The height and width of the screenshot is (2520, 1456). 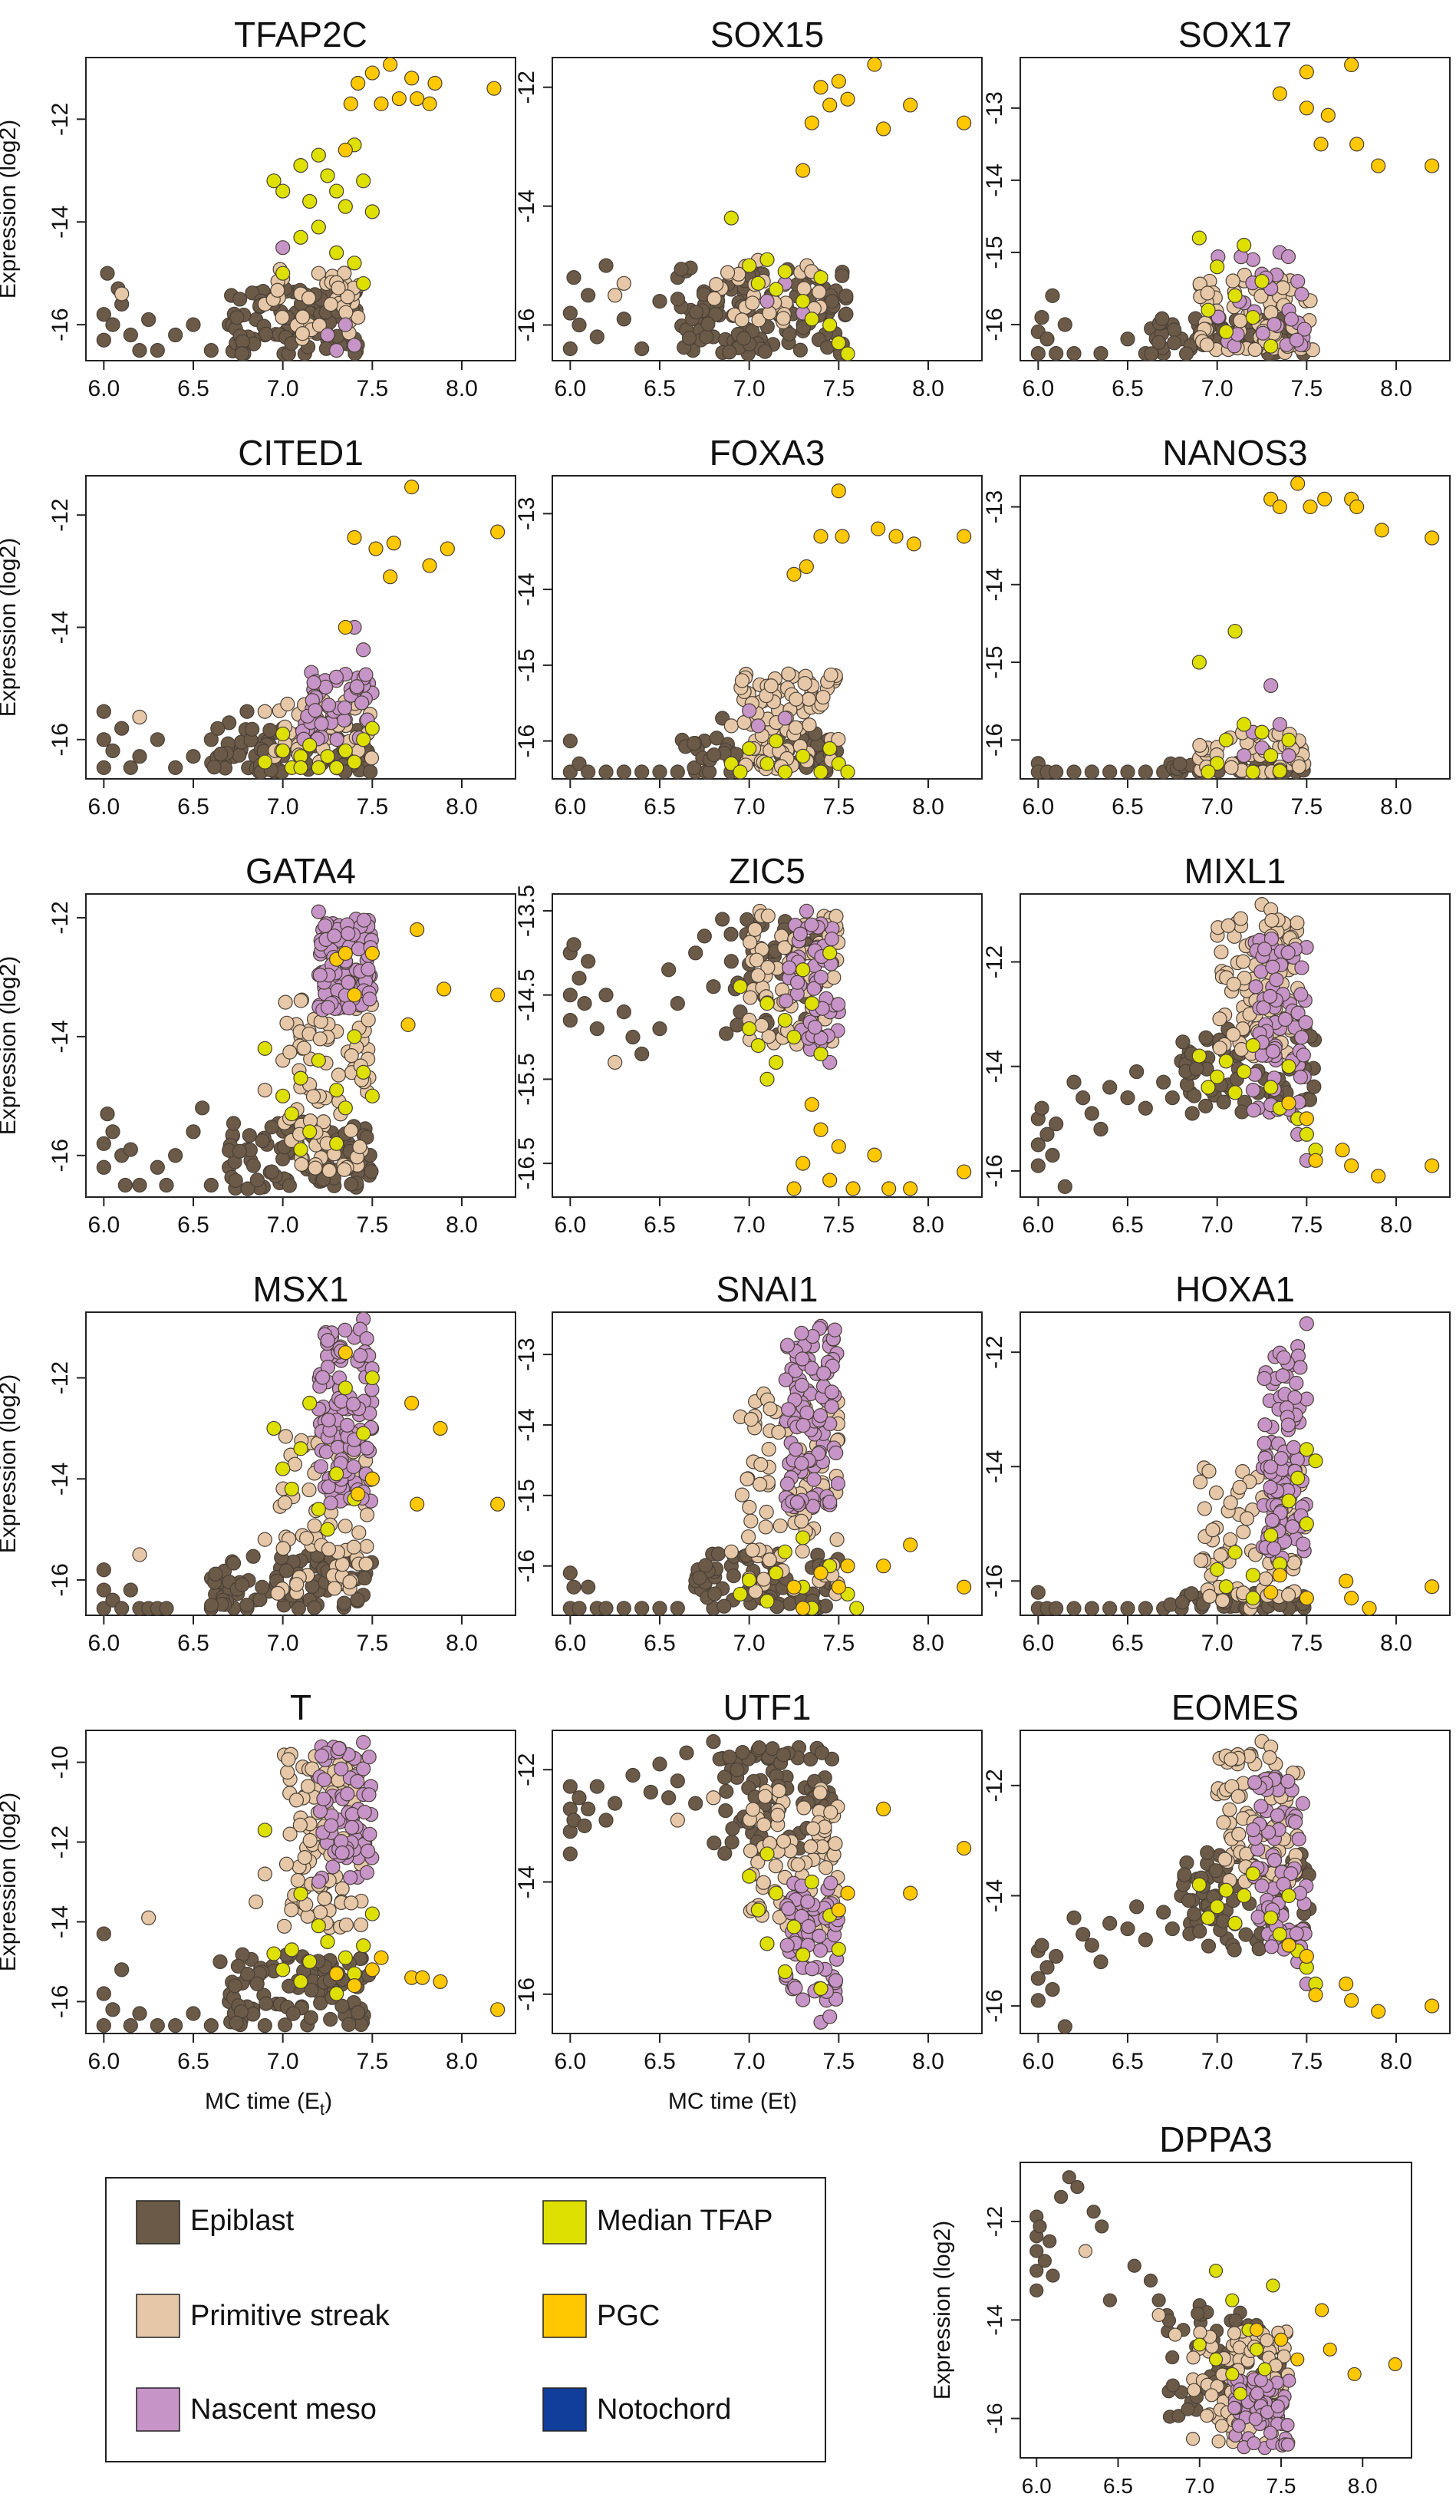 I want to click on y-tick-label: -15, so click(x=526, y=664).